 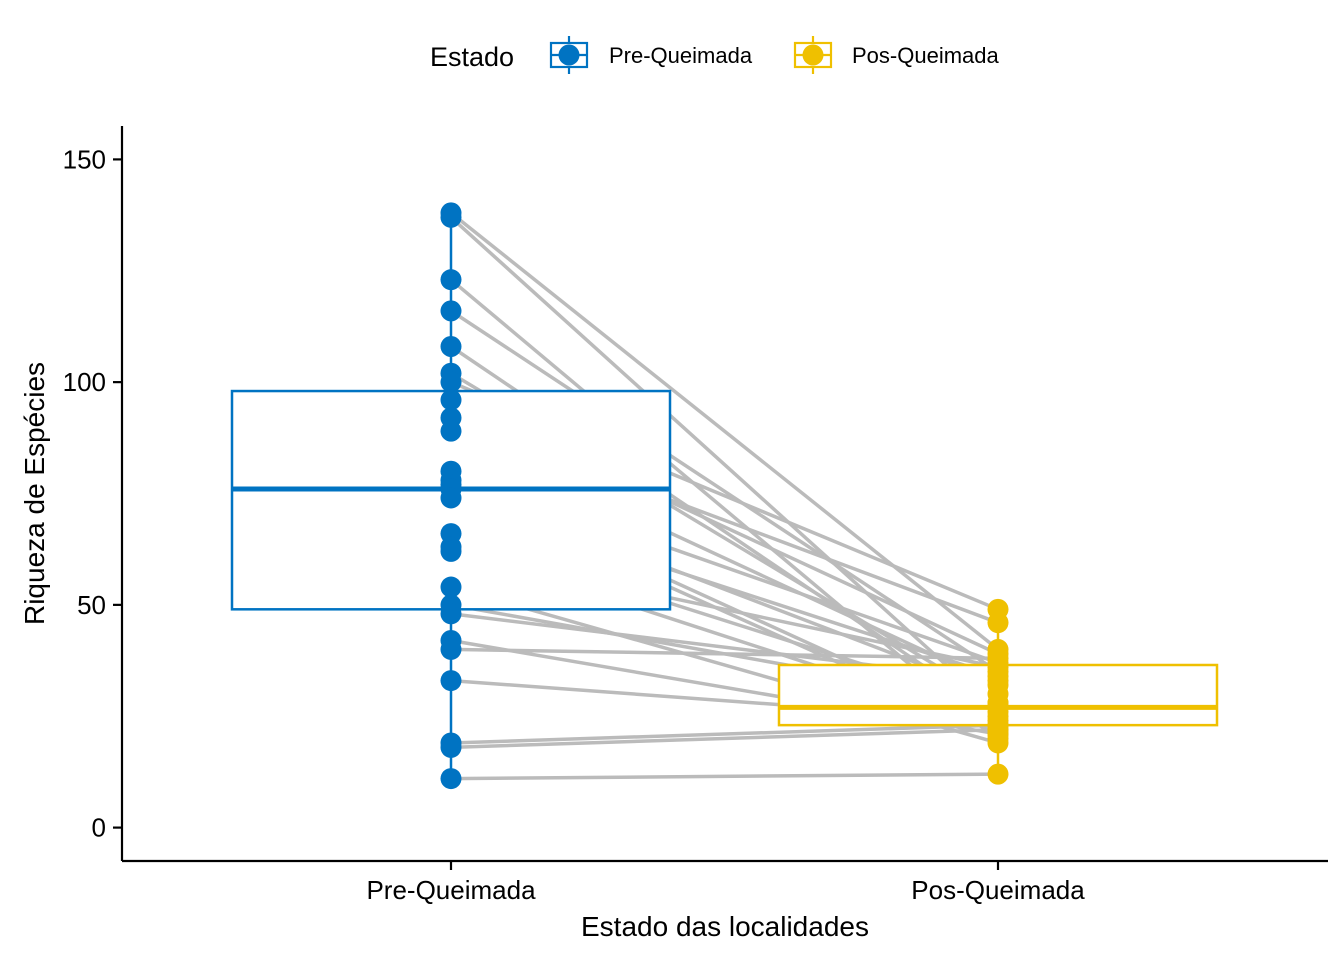 I want to click on y-tick-label-100: 100, so click(x=84, y=382).